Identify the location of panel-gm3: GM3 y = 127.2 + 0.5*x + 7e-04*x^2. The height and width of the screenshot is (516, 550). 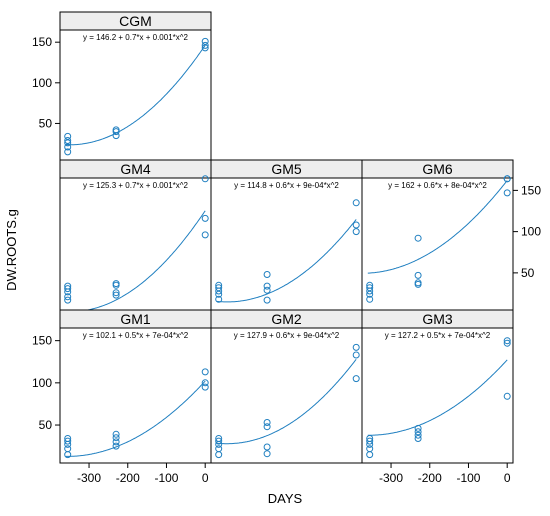
(437, 386).